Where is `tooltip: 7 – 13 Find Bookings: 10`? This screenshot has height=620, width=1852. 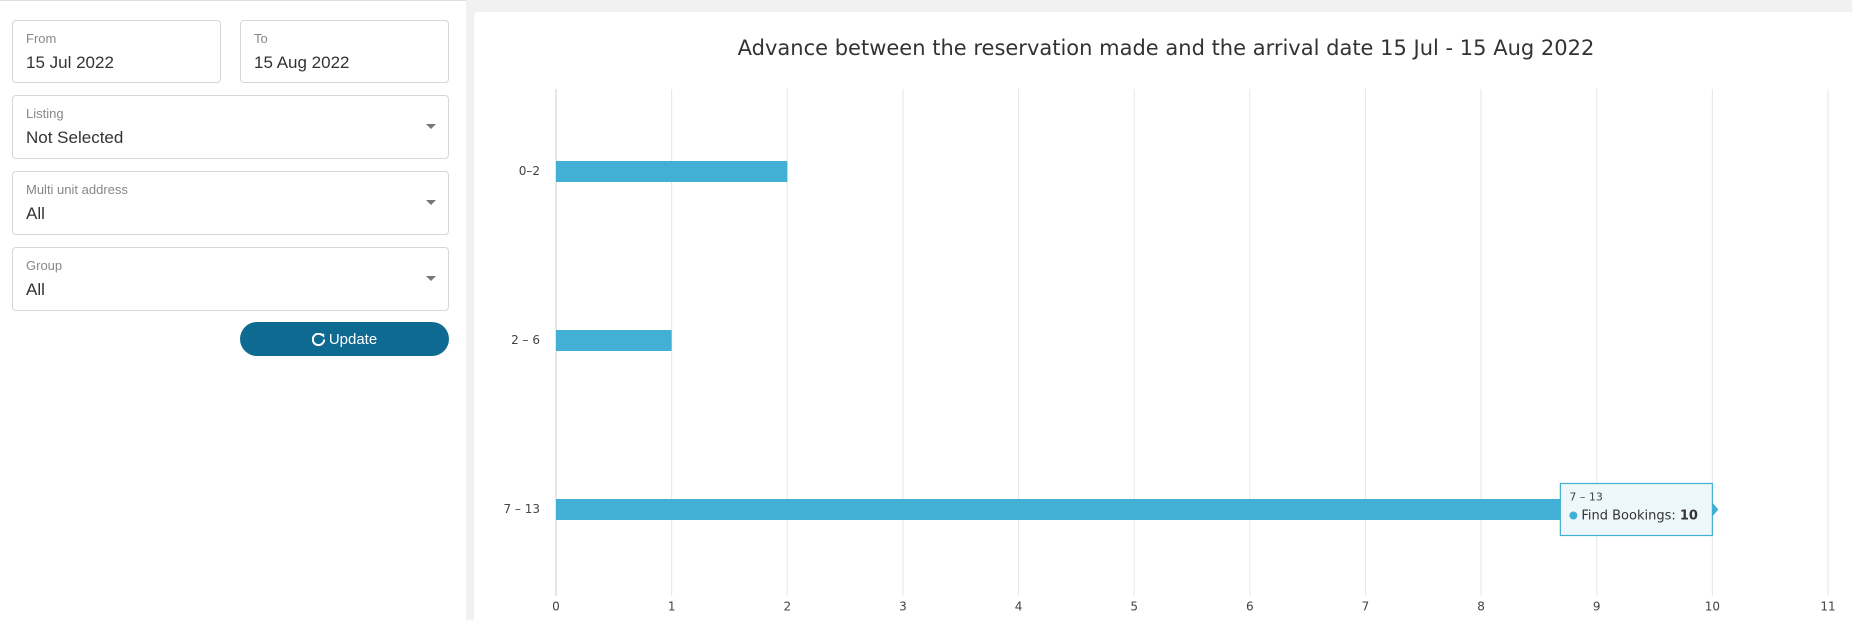 tooltip: 7 – 13 Find Bookings: 10 is located at coordinates (1639, 509).